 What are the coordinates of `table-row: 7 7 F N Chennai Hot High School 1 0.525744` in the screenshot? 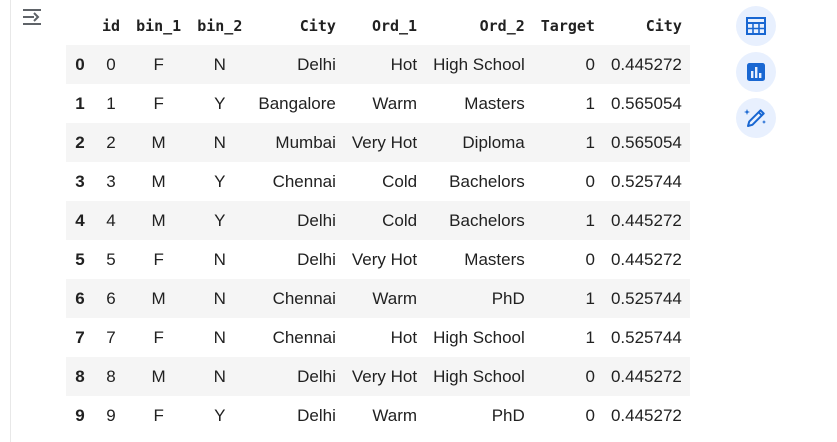 It's located at (378, 337).